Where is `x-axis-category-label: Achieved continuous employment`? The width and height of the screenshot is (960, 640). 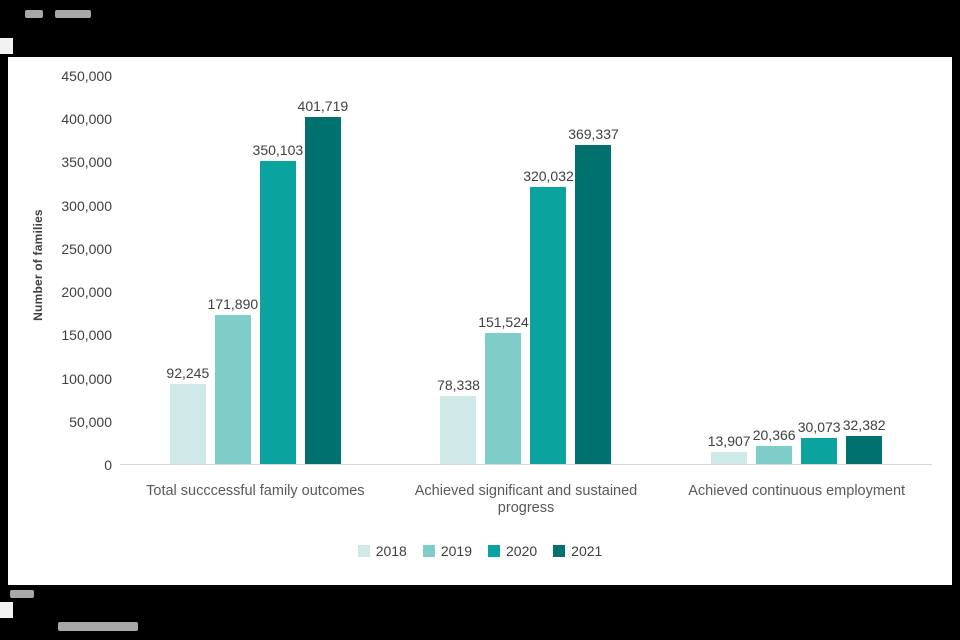
x-axis-category-label: Achieved continuous employment is located at coordinates (797, 491).